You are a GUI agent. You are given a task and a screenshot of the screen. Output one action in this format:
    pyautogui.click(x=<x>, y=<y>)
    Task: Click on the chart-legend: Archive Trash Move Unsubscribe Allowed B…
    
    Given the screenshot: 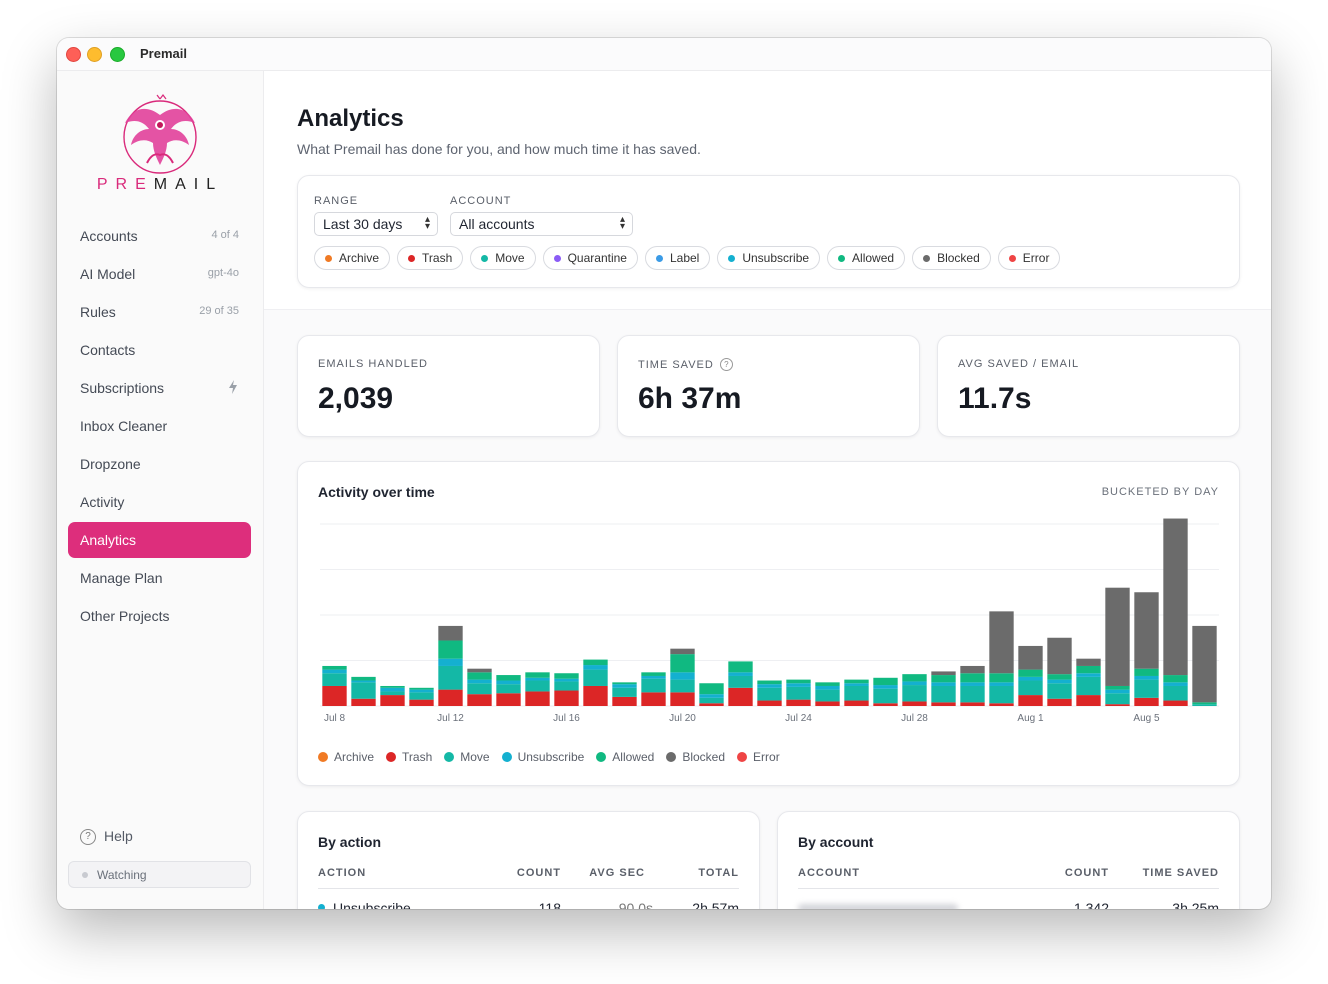 What is the action you would take?
    pyautogui.click(x=549, y=757)
    